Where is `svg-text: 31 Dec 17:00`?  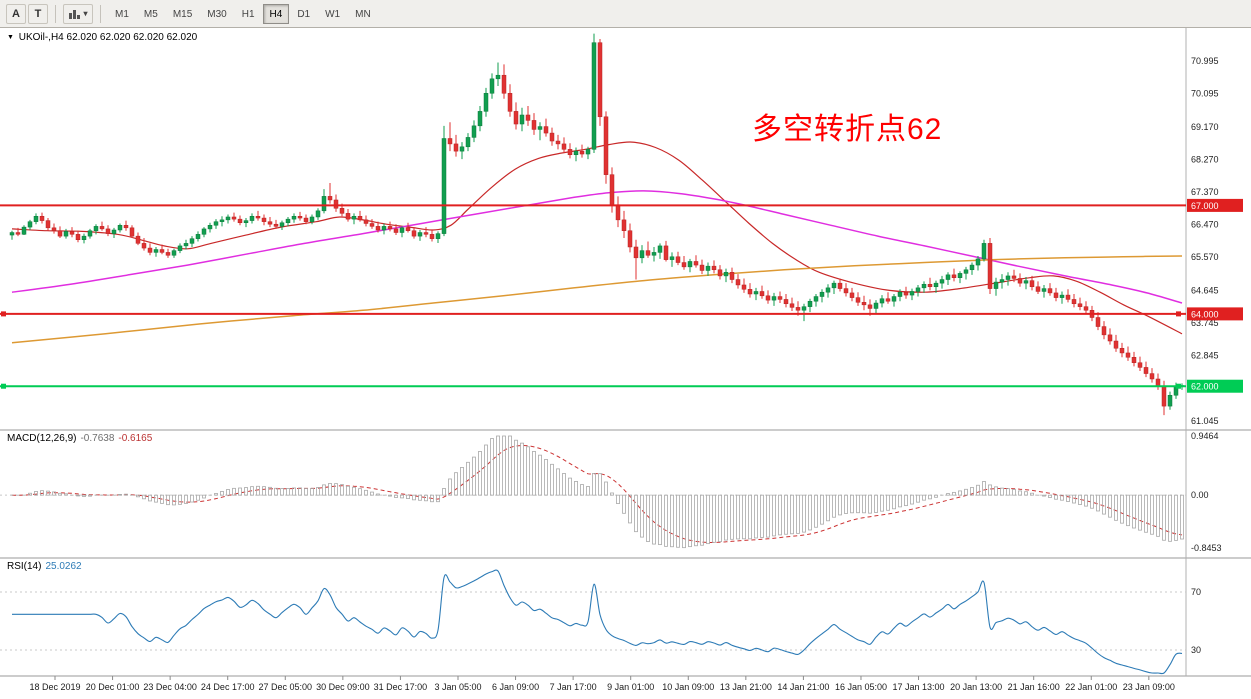
svg-text: 31 Dec 17:00 is located at coordinates (401, 687).